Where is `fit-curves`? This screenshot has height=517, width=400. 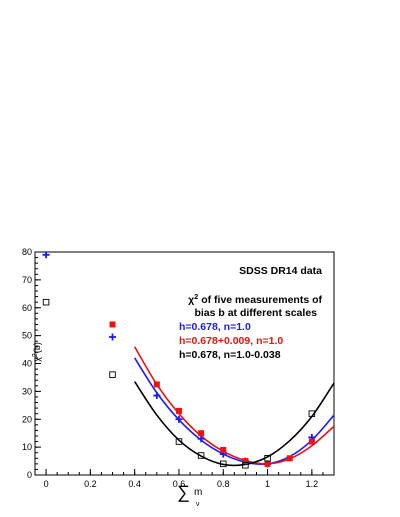
fit-curves is located at coordinates (234, 406).